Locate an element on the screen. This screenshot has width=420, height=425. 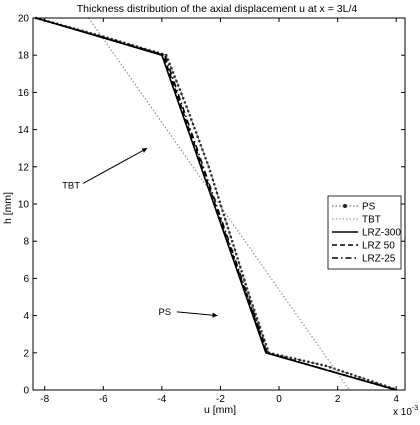
x-tick-label: -2 is located at coordinates (220, 399).